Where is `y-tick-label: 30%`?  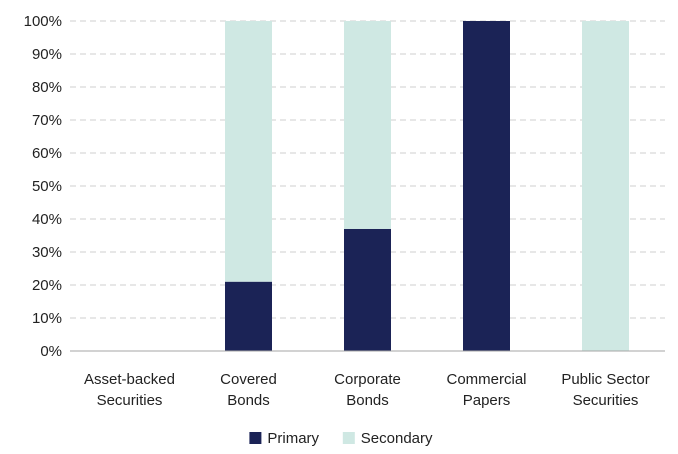 y-tick-label: 30% is located at coordinates (47, 252).